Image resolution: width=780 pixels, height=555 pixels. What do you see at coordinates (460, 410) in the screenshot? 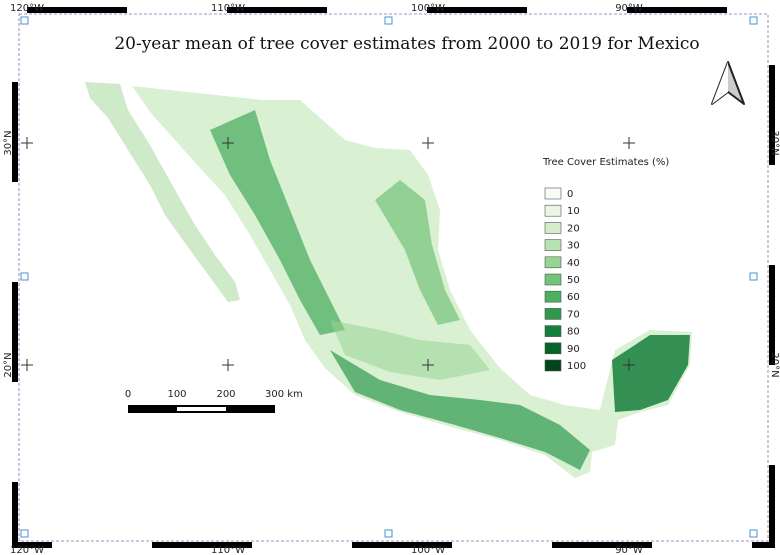
I see `southern-forests` at bounding box center [460, 410].